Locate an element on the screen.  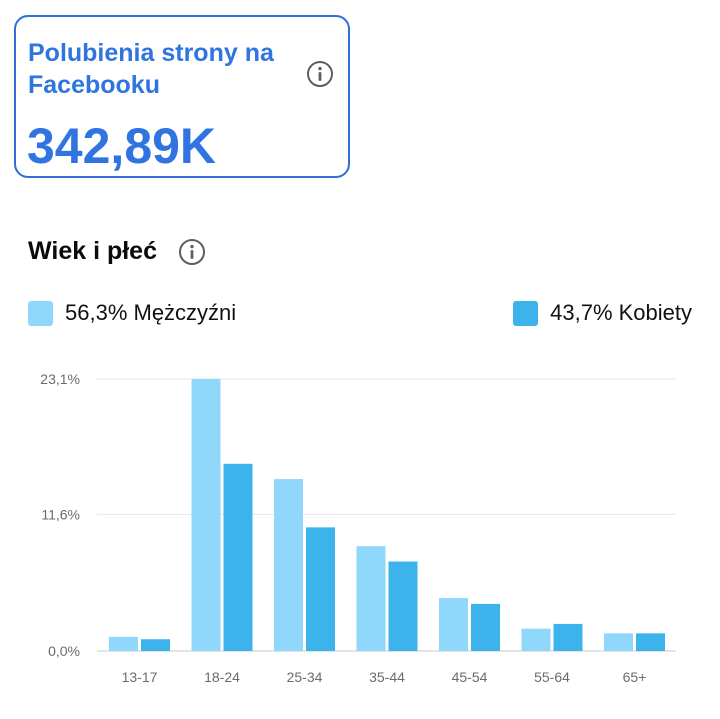
bar-women-65+ is located at coordinates (650, 642).